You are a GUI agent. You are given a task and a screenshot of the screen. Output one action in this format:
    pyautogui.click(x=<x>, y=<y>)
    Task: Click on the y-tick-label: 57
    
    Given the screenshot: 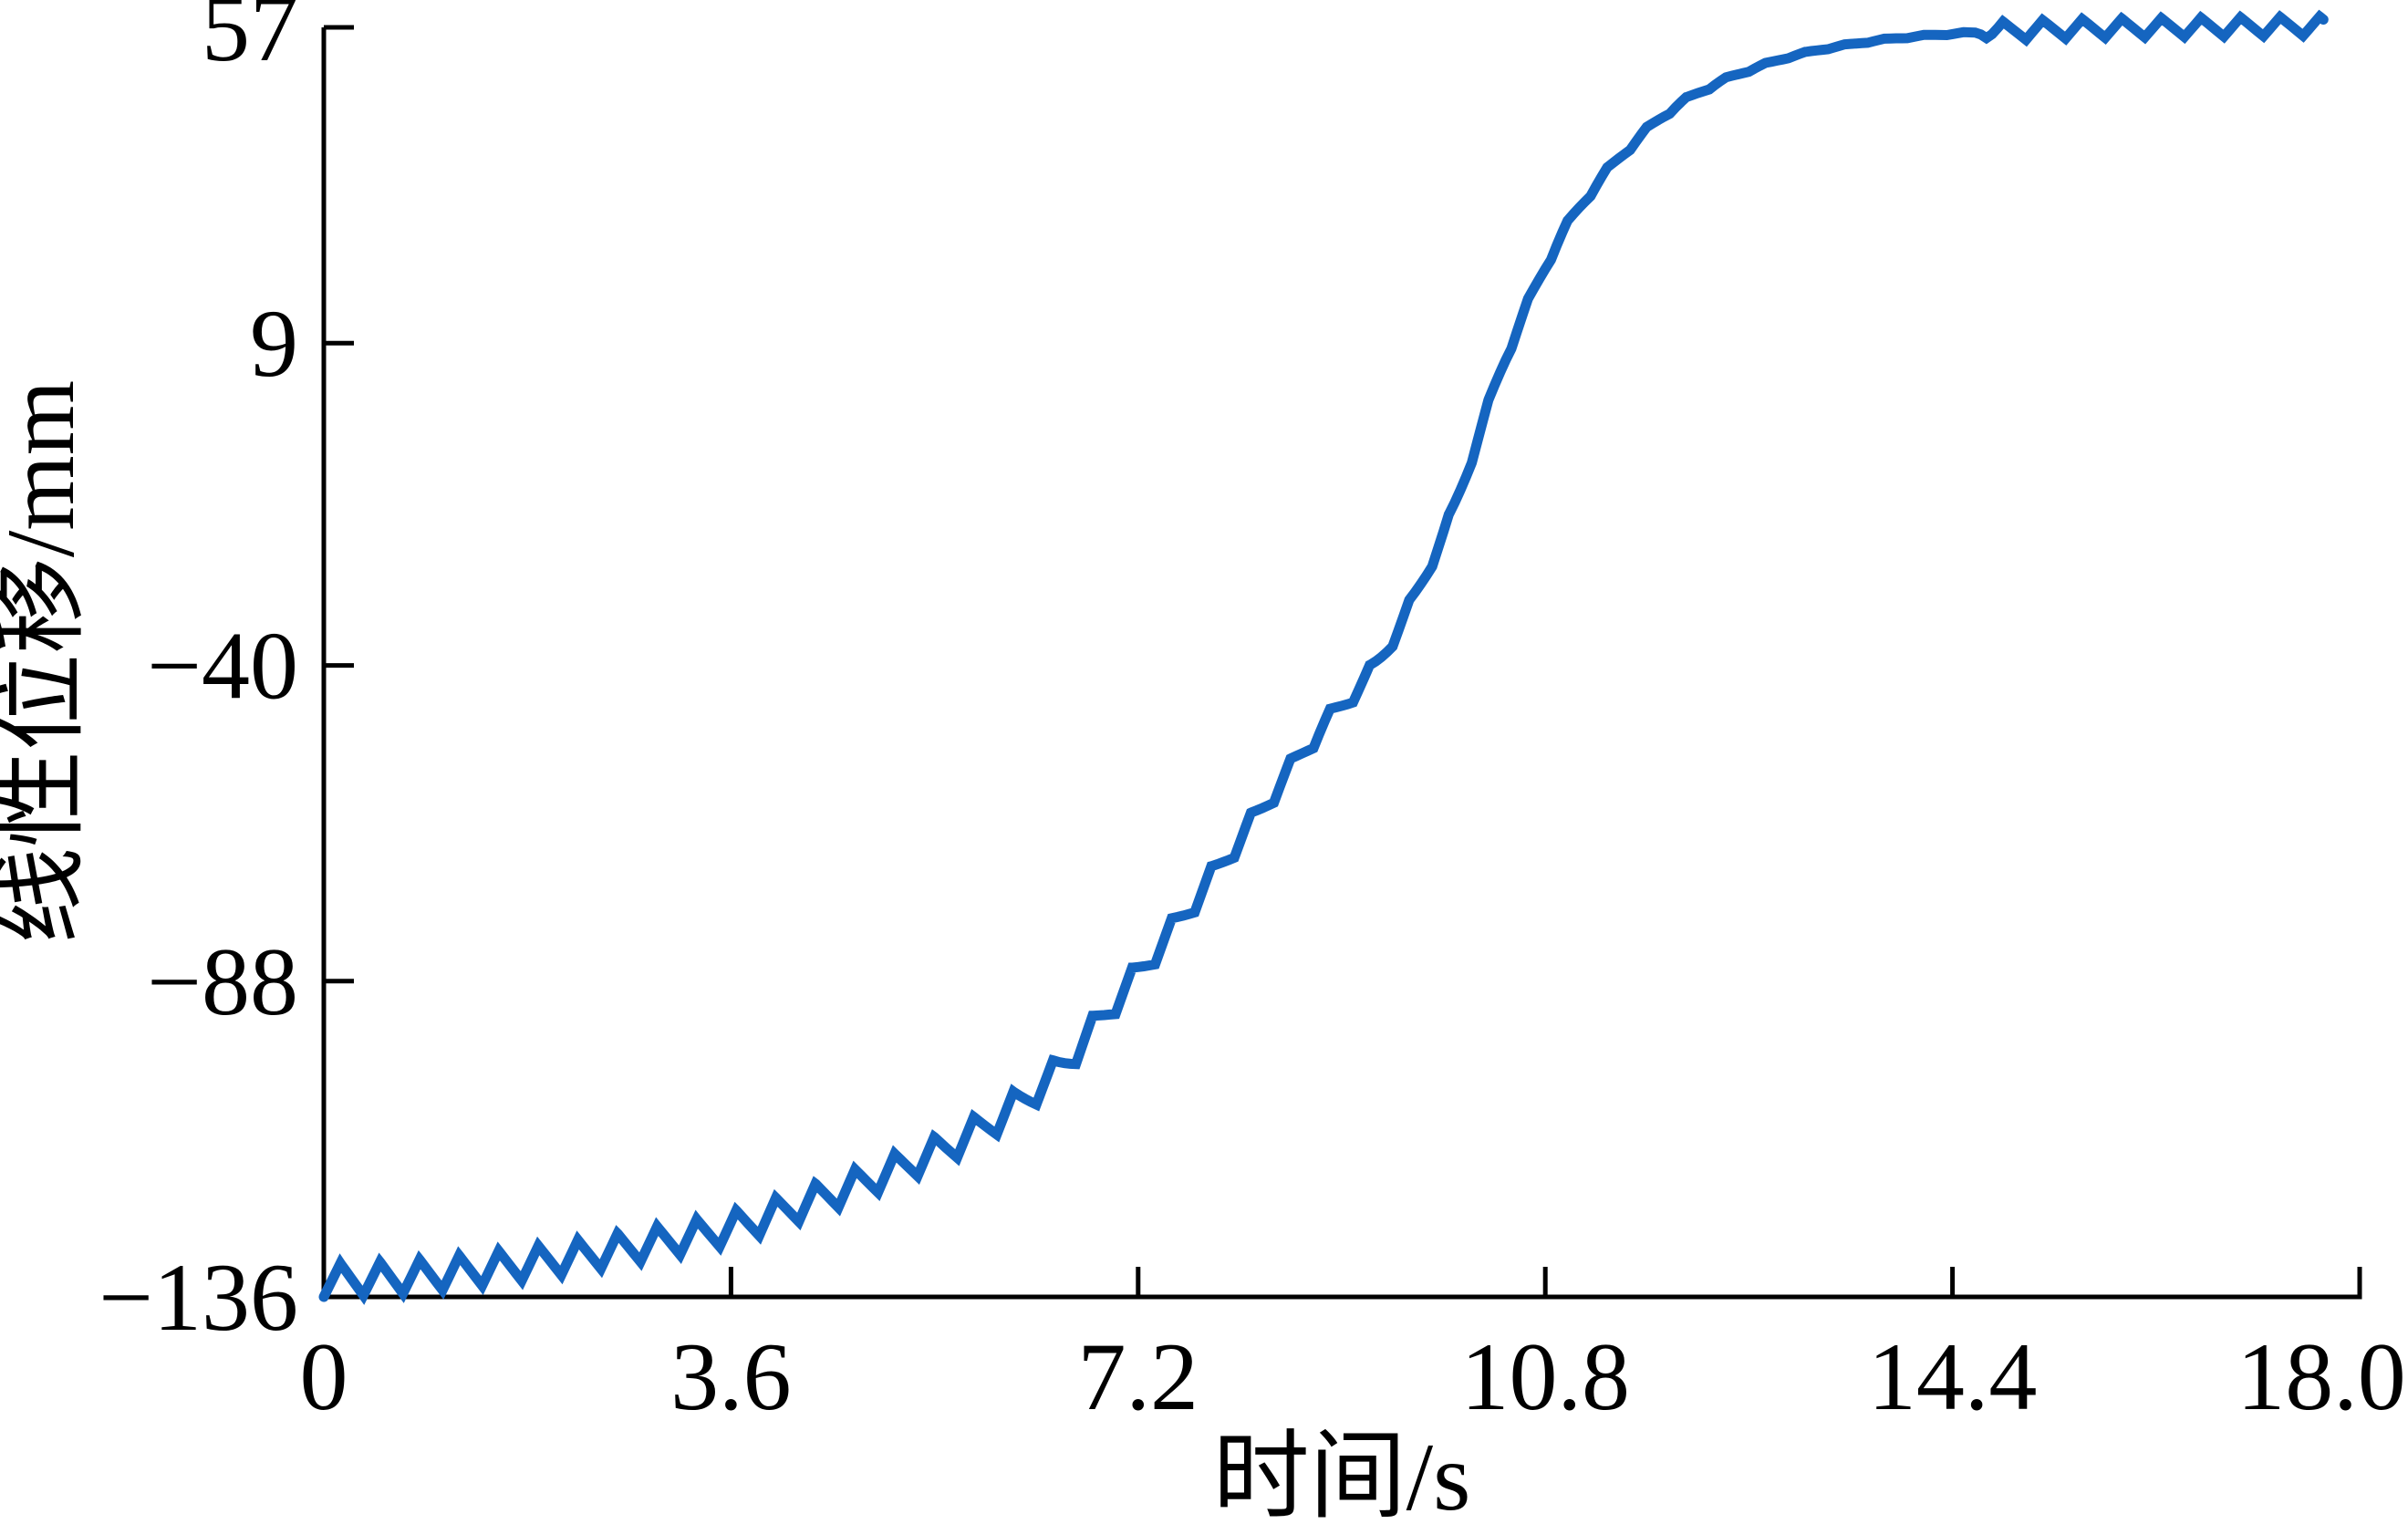 What is the action you would take?
    pyautogui.click(x=250, y=40)
    